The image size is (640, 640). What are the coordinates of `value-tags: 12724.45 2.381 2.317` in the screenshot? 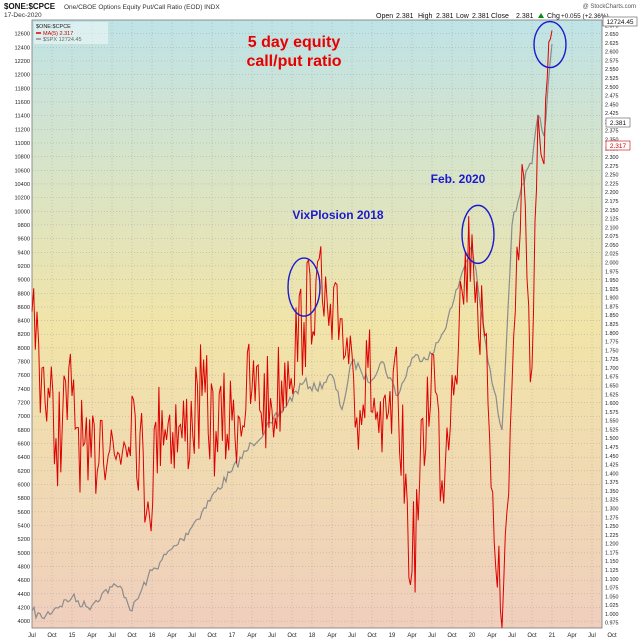 It's located at (620, 83).